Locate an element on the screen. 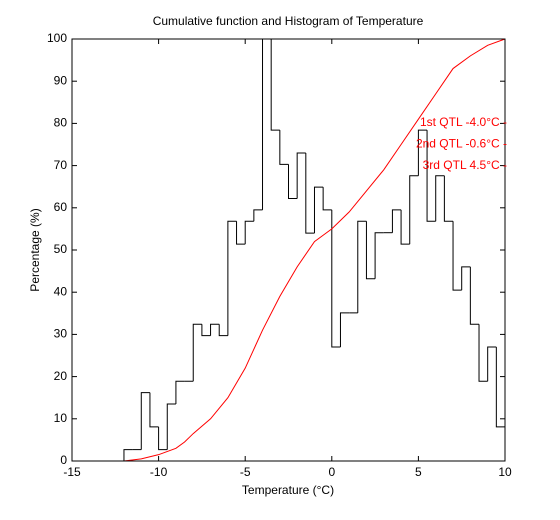 This screenshot has height=520, width=560. y-tick-label: 70 is located at coordinates (61, 165).